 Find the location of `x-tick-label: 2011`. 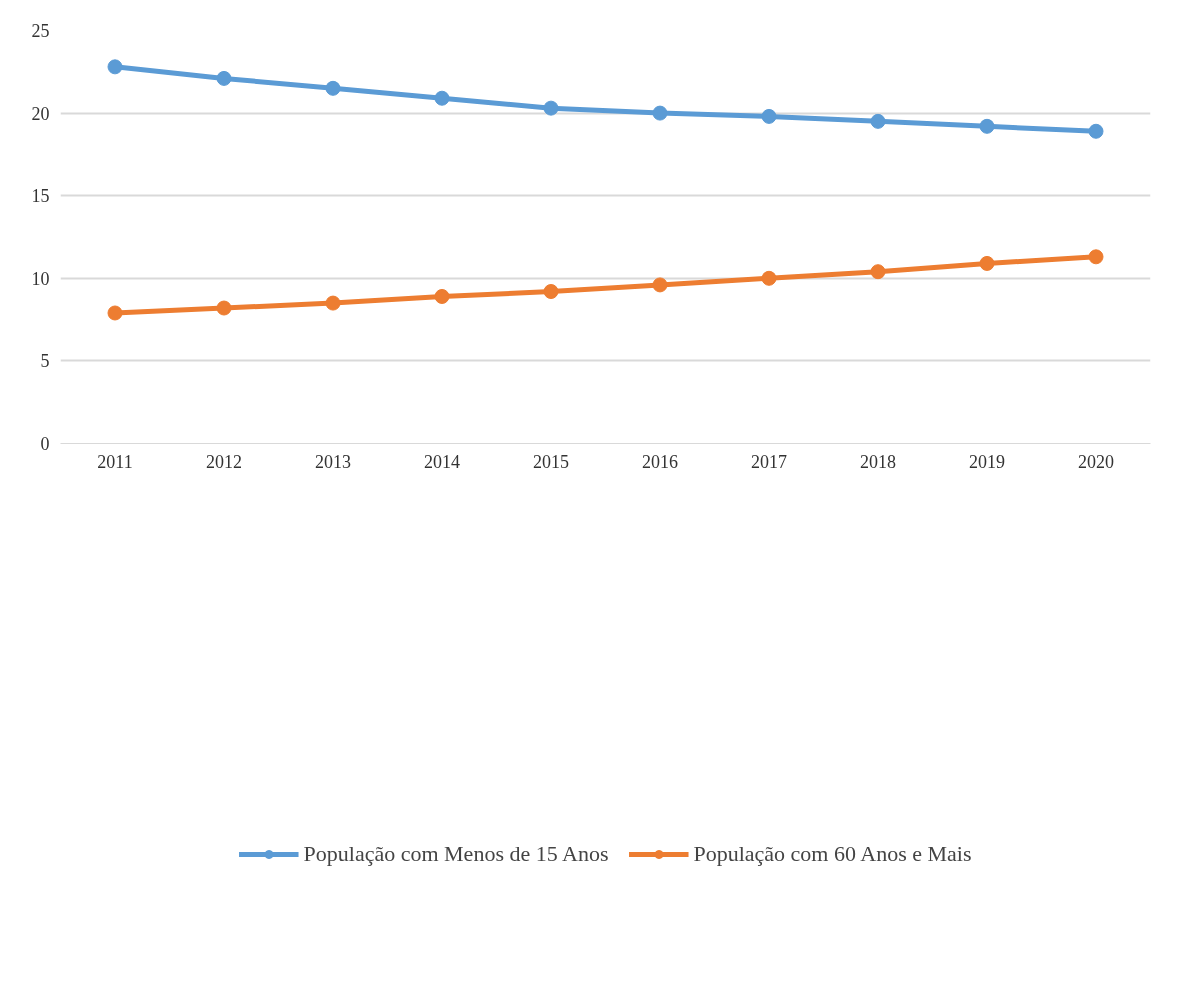

x-tick-label: 2011 is located at coordinates (115, 461).